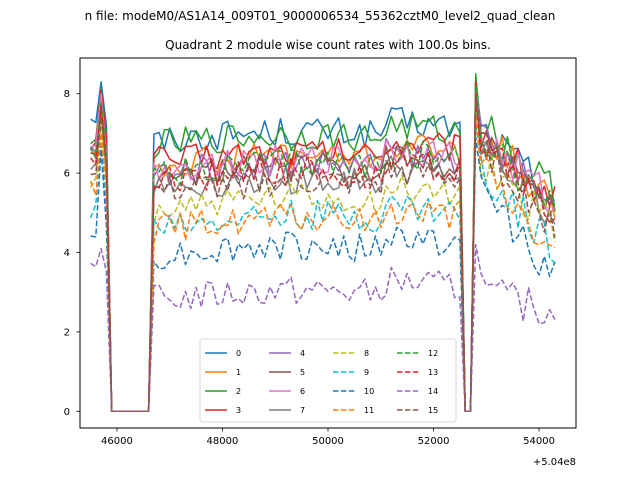 The height and width of the screenshot is (480, 640). Describe the element at coordinates (433, 353) in the screenshot. I see `legend-label-12: 12` at that location.